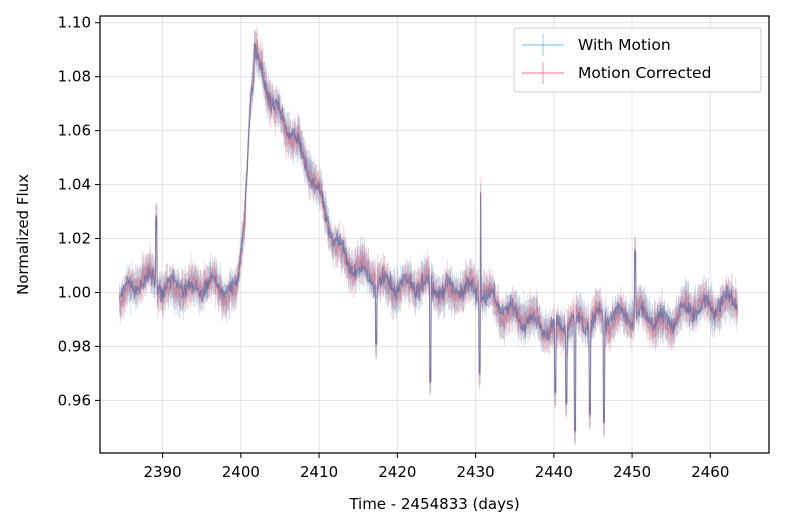  What do you see at coordinates (74, 23) in the screenshot?
I see `y-tick-label: 1.10` at bounding box center [74, 23].